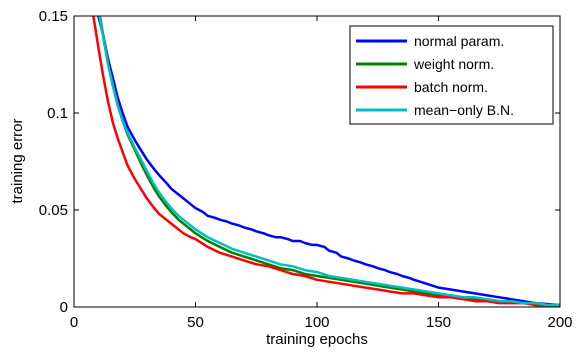  Describe the element at coordinates (64, 307) in the screenshot. I see `y-tick-label: 0` at that location.